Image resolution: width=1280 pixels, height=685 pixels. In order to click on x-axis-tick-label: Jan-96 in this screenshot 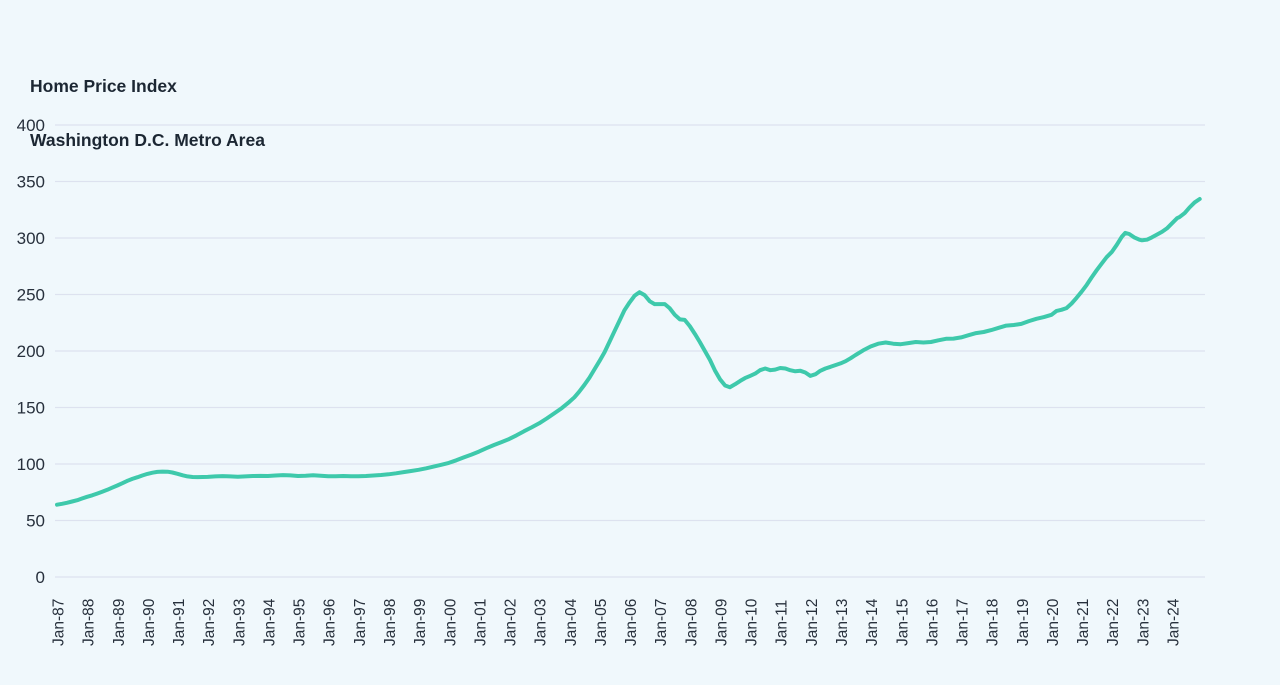, I will do `click(330, 622)`.